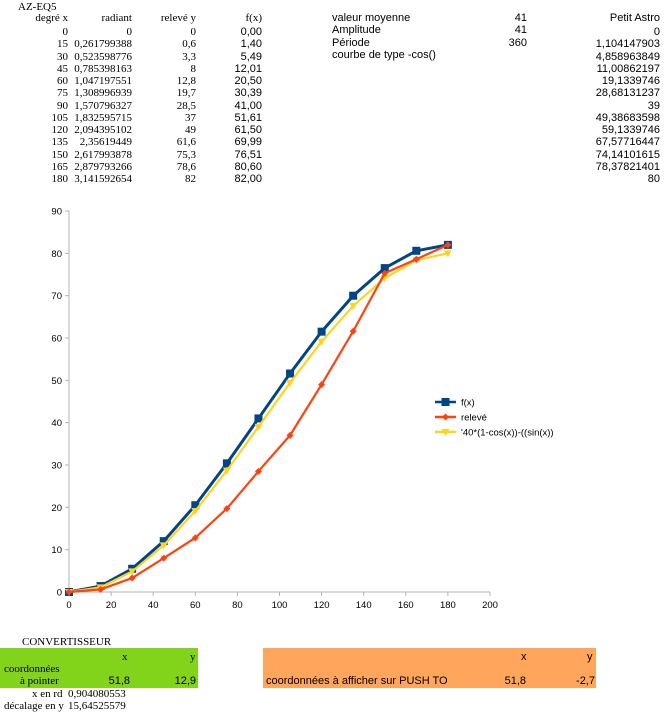 This screenshot has height=720, width=669. What do you see at coordinates (627, 117) in the screenshot?
I see `petit-astro-cell: 49,38683598` at bounding box center [627, 117].